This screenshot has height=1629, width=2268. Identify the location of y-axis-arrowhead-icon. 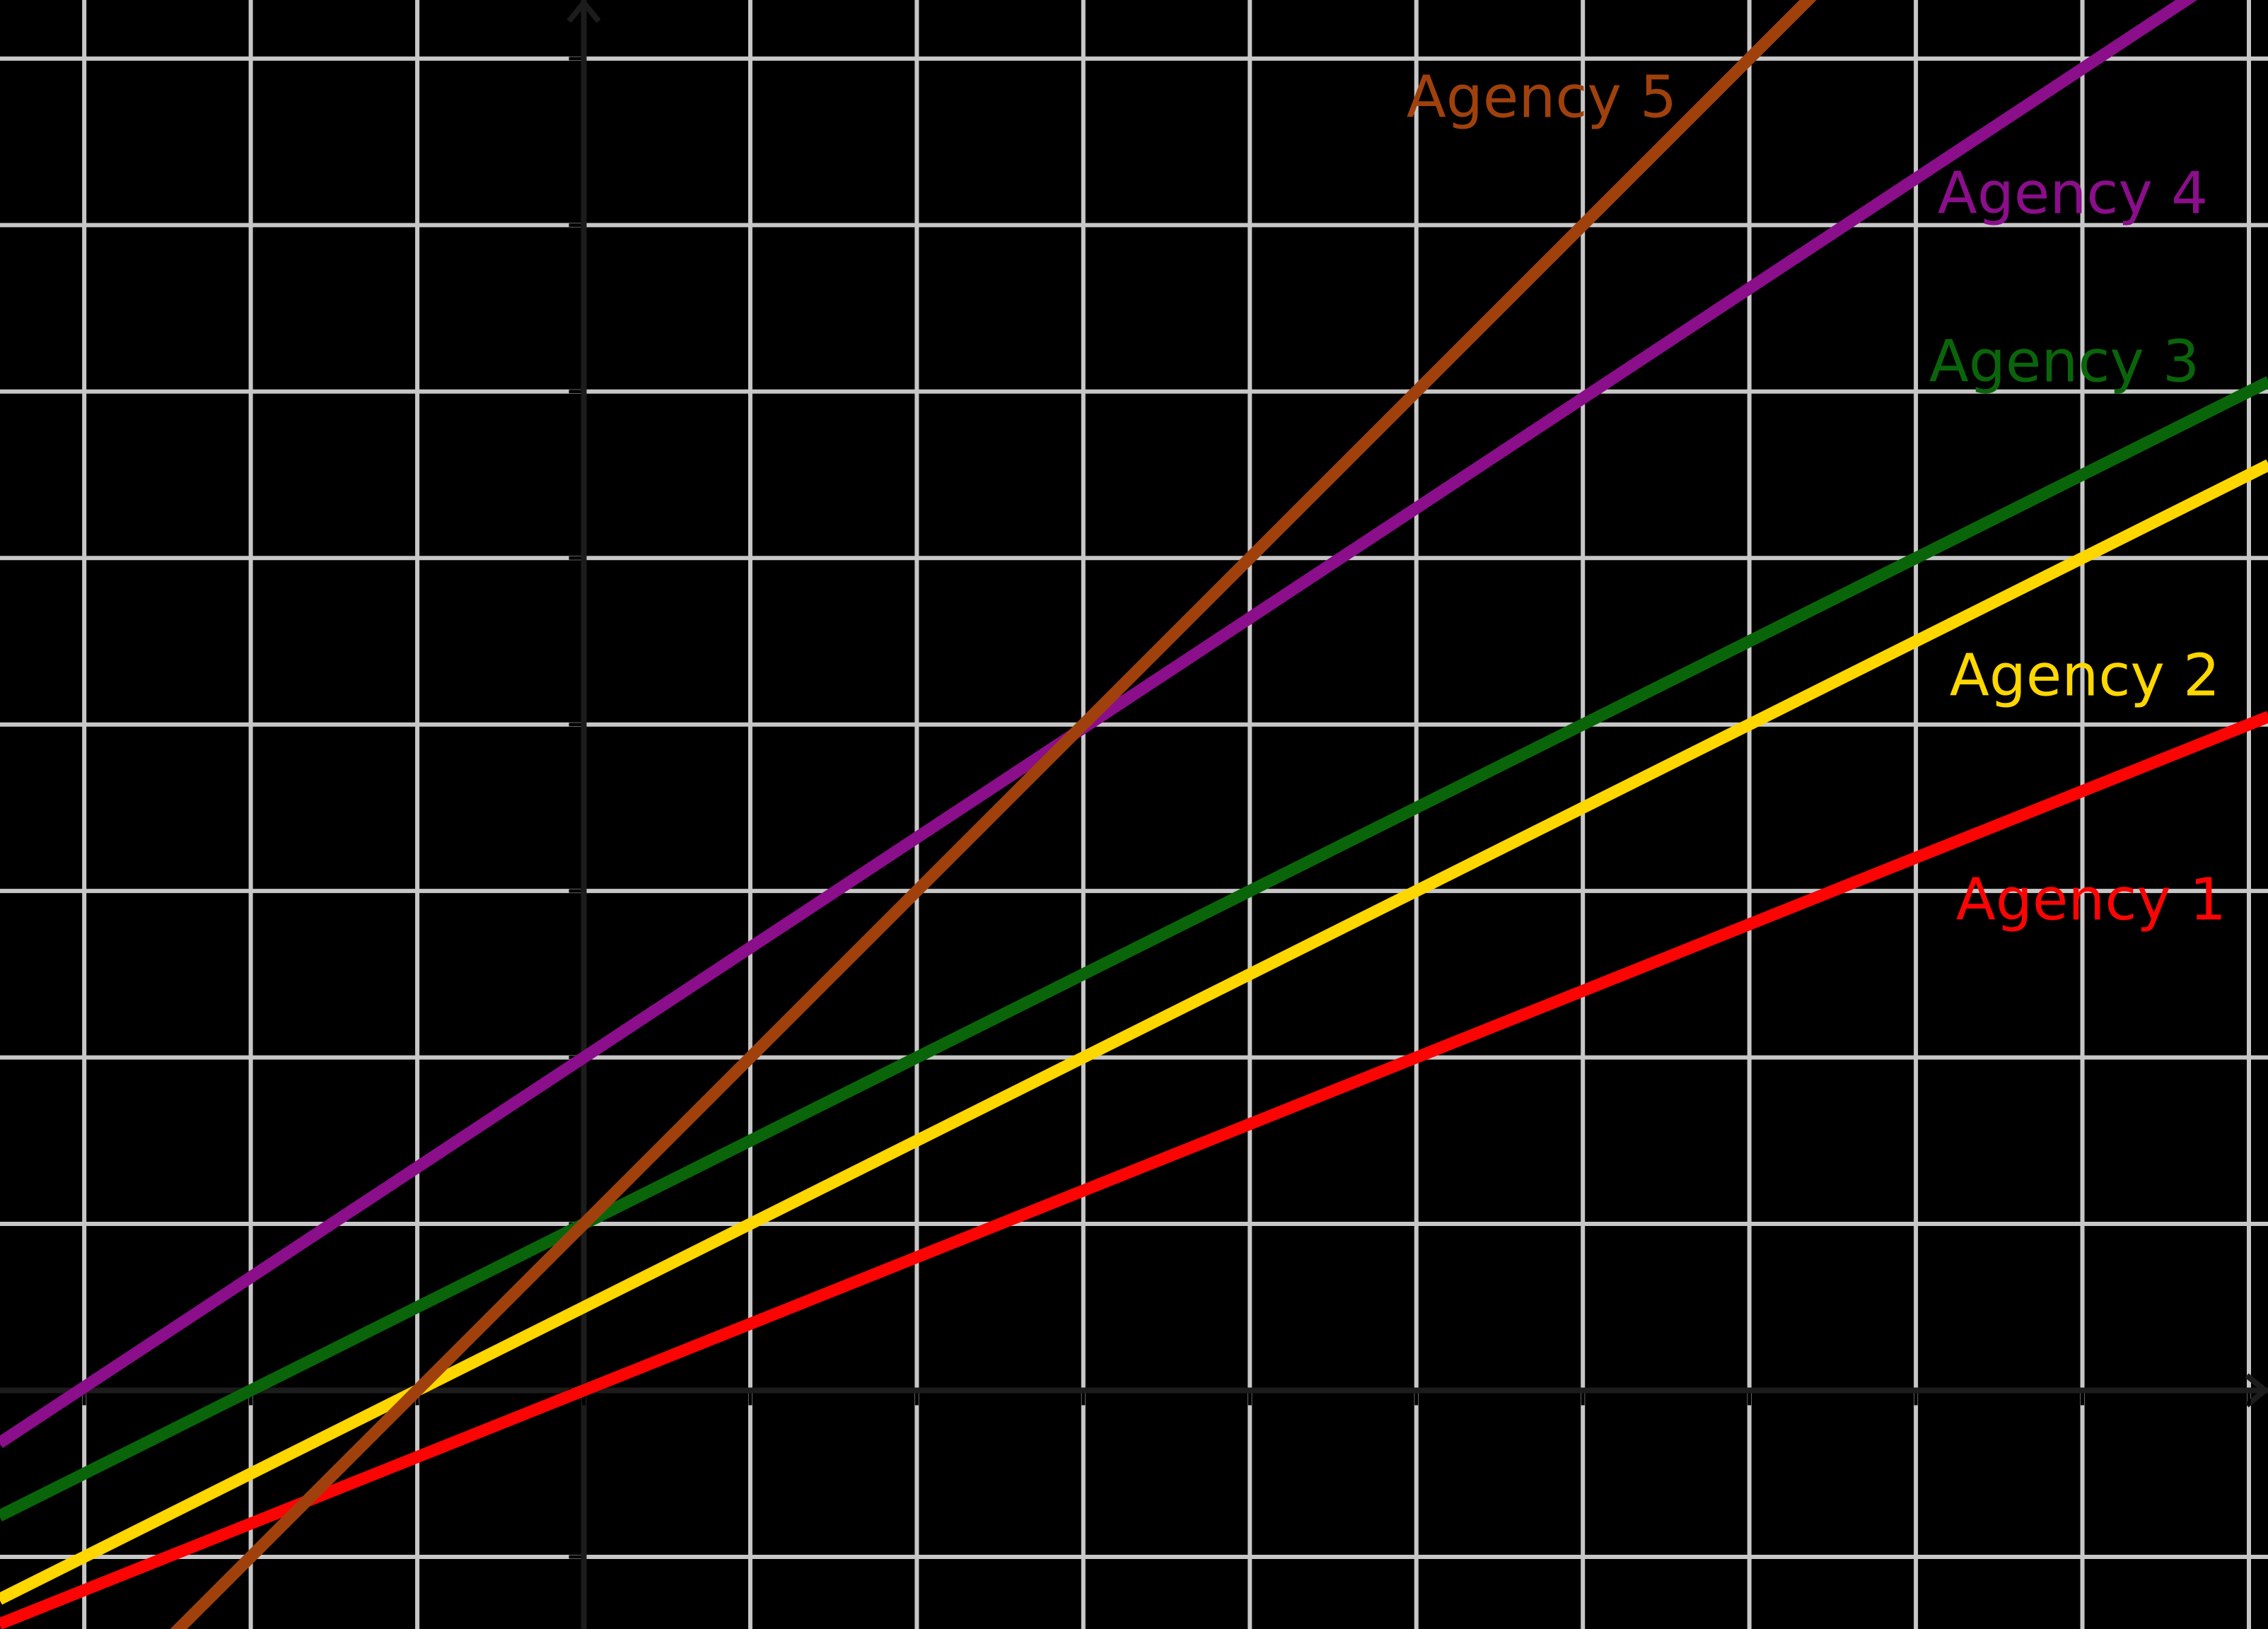
(583, 11).